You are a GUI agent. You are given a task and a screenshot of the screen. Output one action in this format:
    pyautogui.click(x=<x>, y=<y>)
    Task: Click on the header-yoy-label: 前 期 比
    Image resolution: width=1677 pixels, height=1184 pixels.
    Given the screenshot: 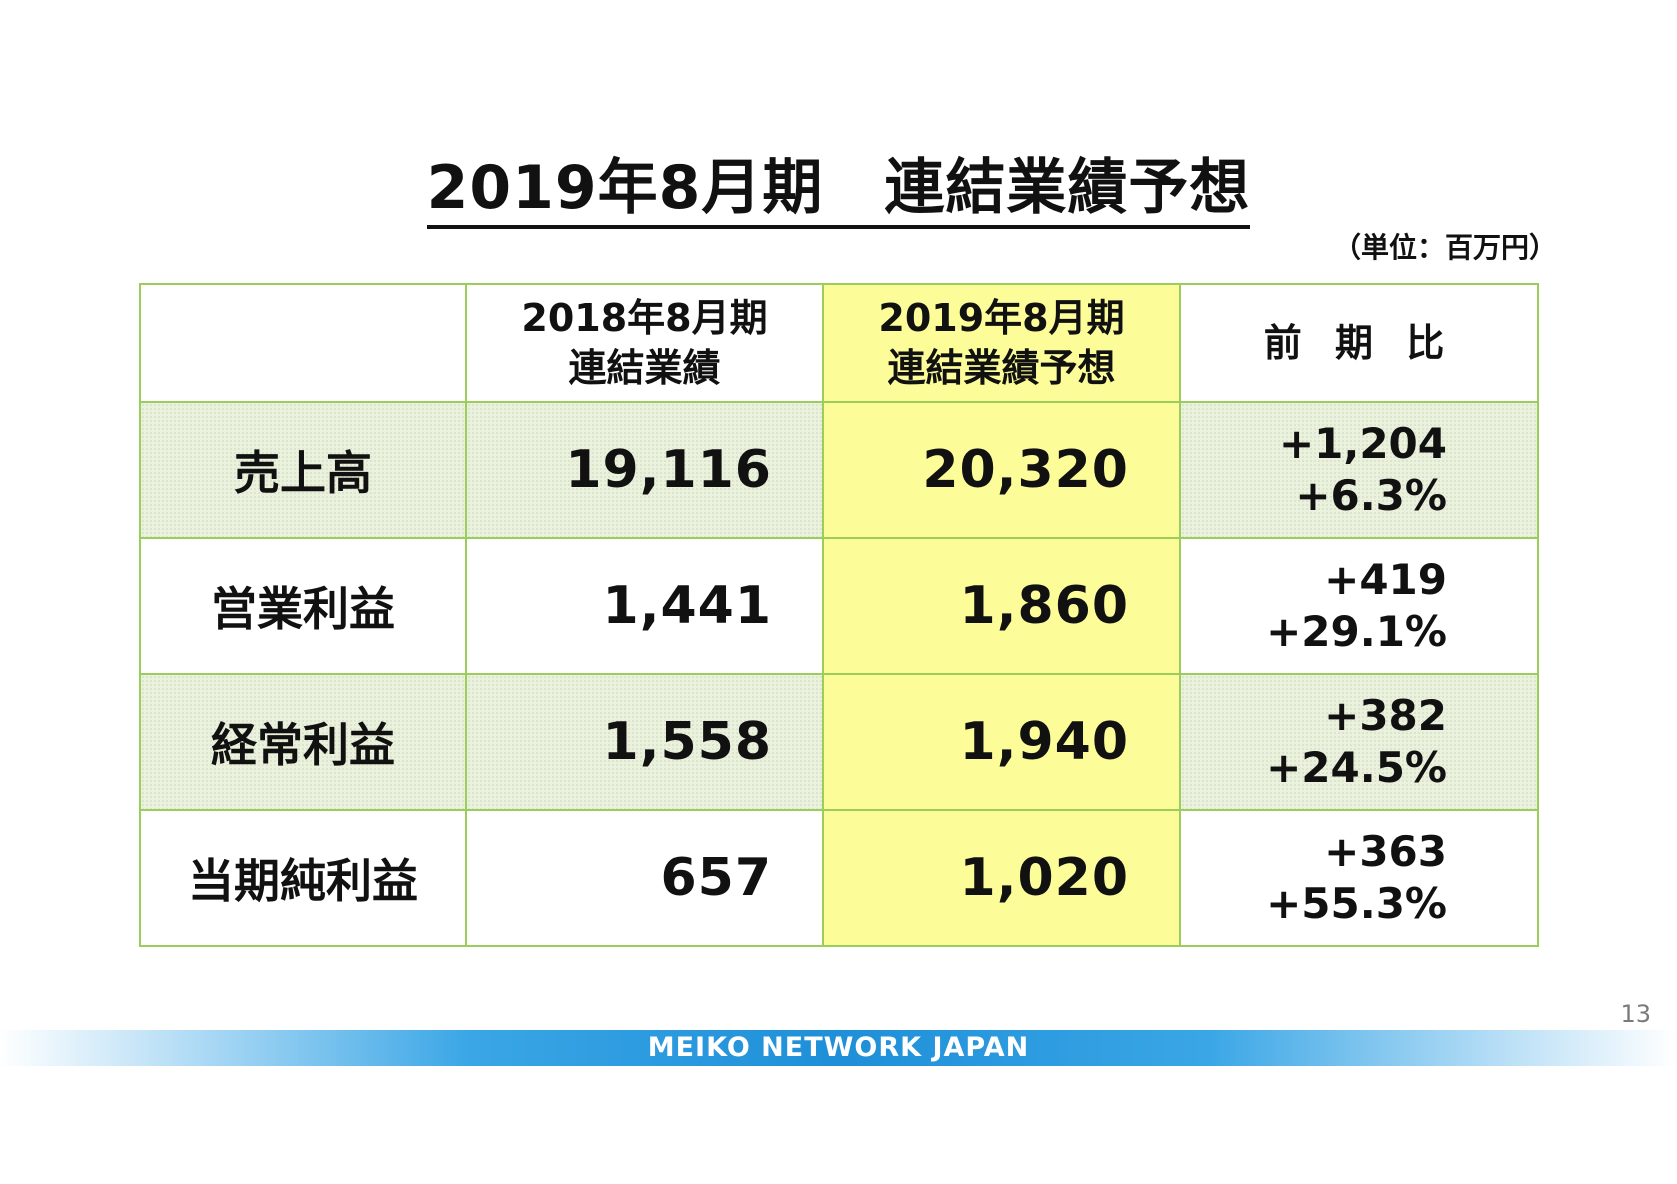 What is the action you would take?
    pyautogui.click(x=1359, y=343)
    